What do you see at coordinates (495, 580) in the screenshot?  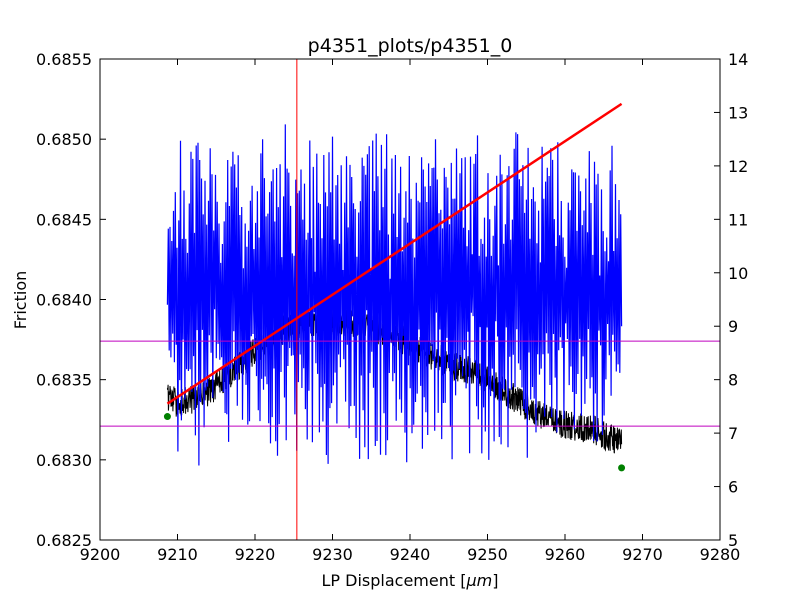 I see `x-axis-label-close: ]` at bounding box center [495, 580].